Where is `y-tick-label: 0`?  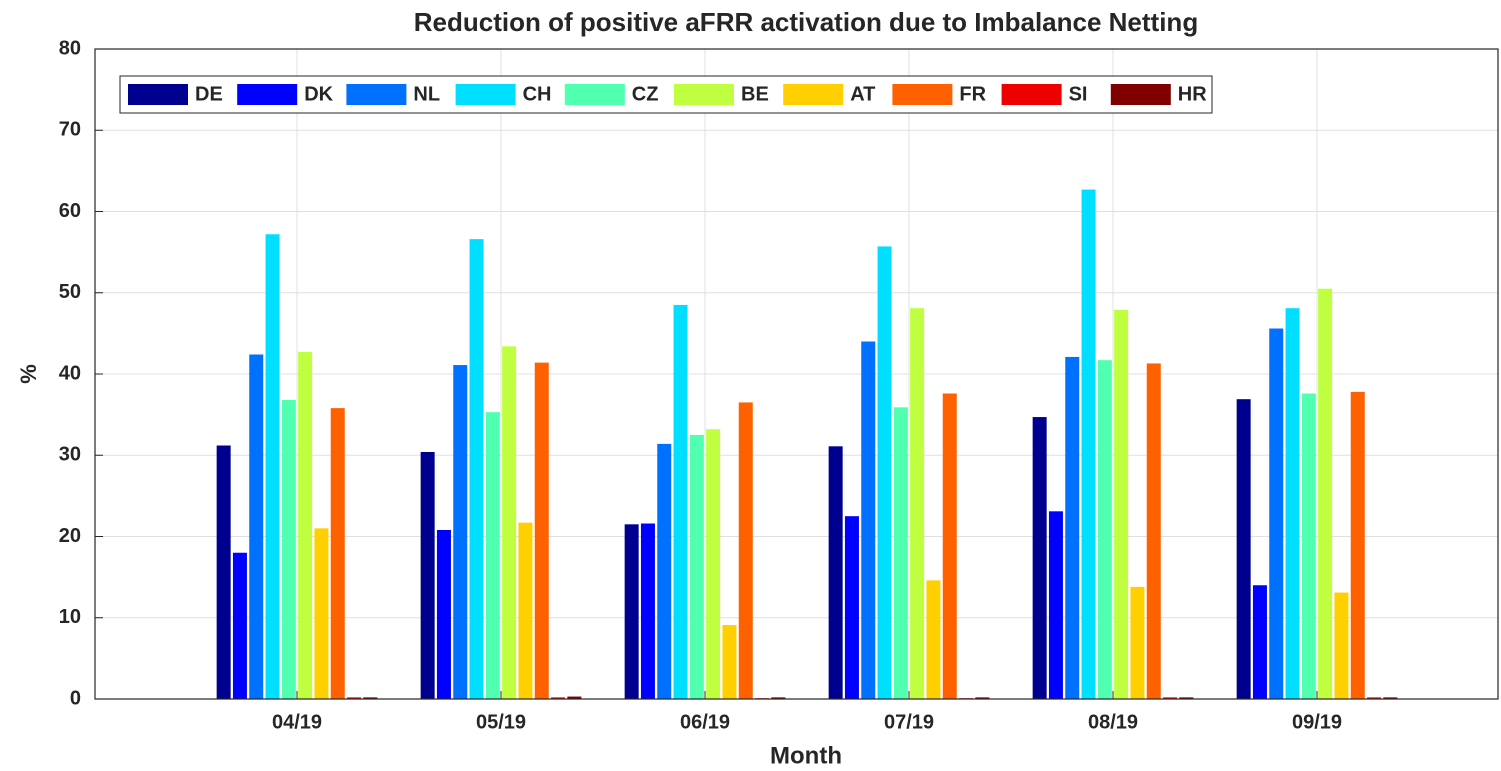
y-tick-label: 0 is located at coordinates (75, 698).